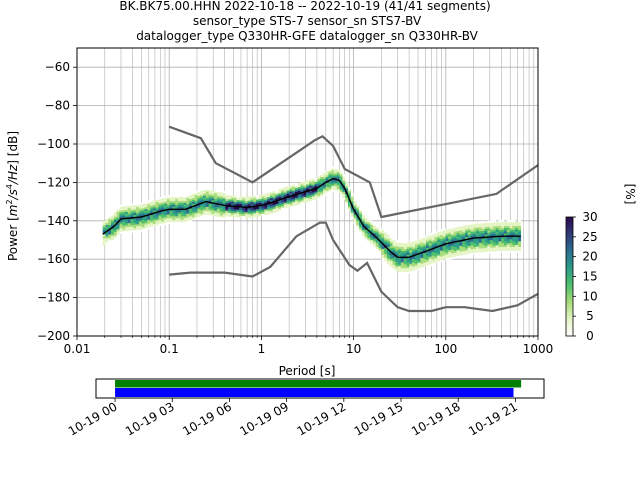 The image size is (640, 480). Describe the element at coordinates (13, 194) in the screenshot. I see `y-label-s: /s` at that location.